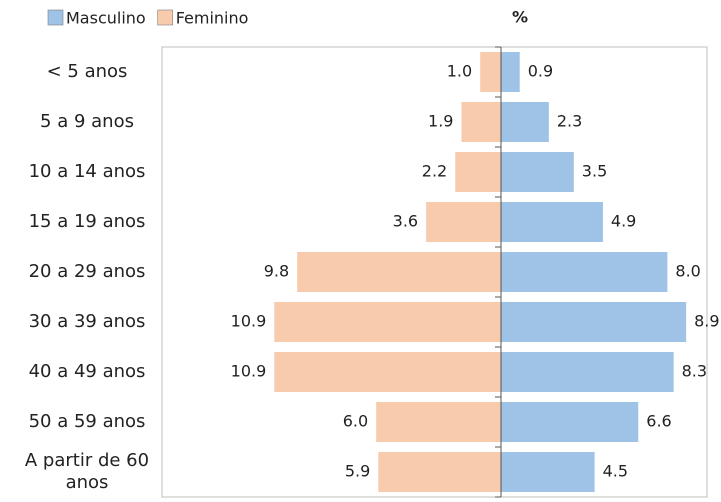  I want to click on category-label: 20 a 29 anos, so click(87, 271).